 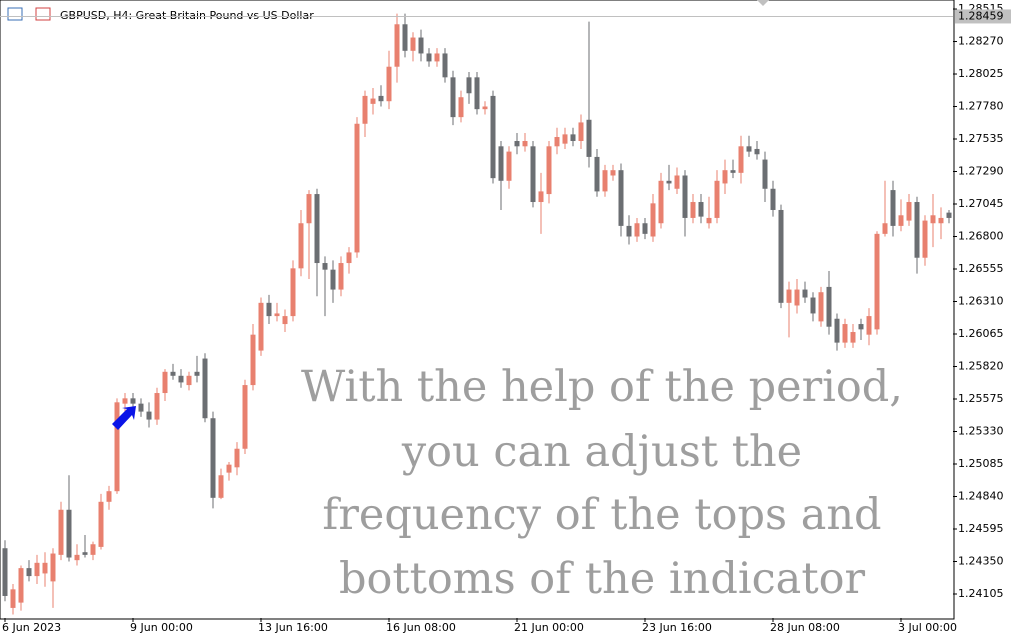 What do you see at coordinates (981, 203) in the screenshot?
I see `y-tick-label: 1.27045` at bounding box center [981, 203].